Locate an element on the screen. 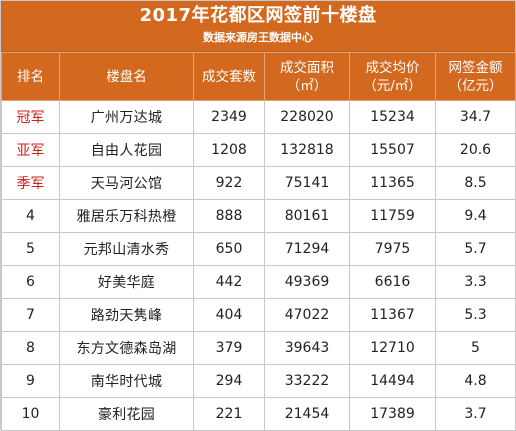 The height and width of the screenshot is (431, 516). cell-rank: 7 is located at coordinates (30, 315).